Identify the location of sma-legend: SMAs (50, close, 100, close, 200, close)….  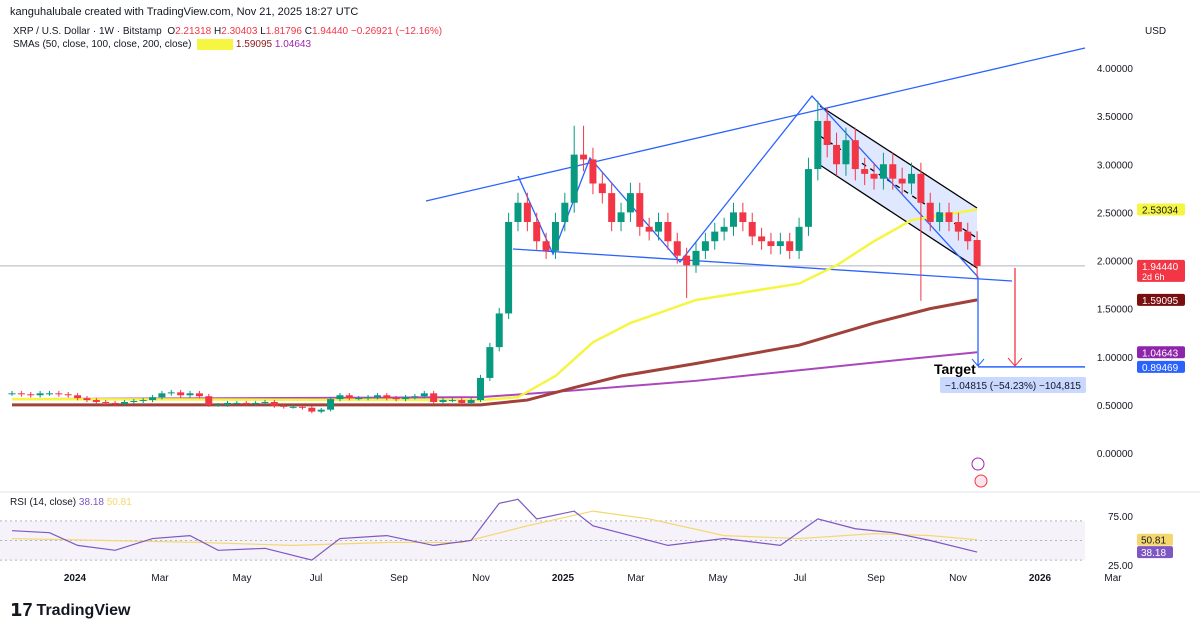
(162, 44).